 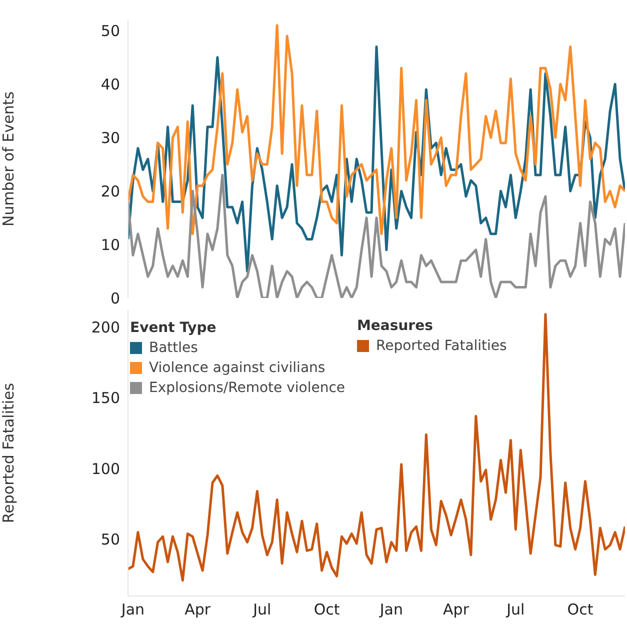 What do you see at coordinates (110, 137) in the screenshot?
I see `y-tick-label: 30` at bounding box center [110, 137].